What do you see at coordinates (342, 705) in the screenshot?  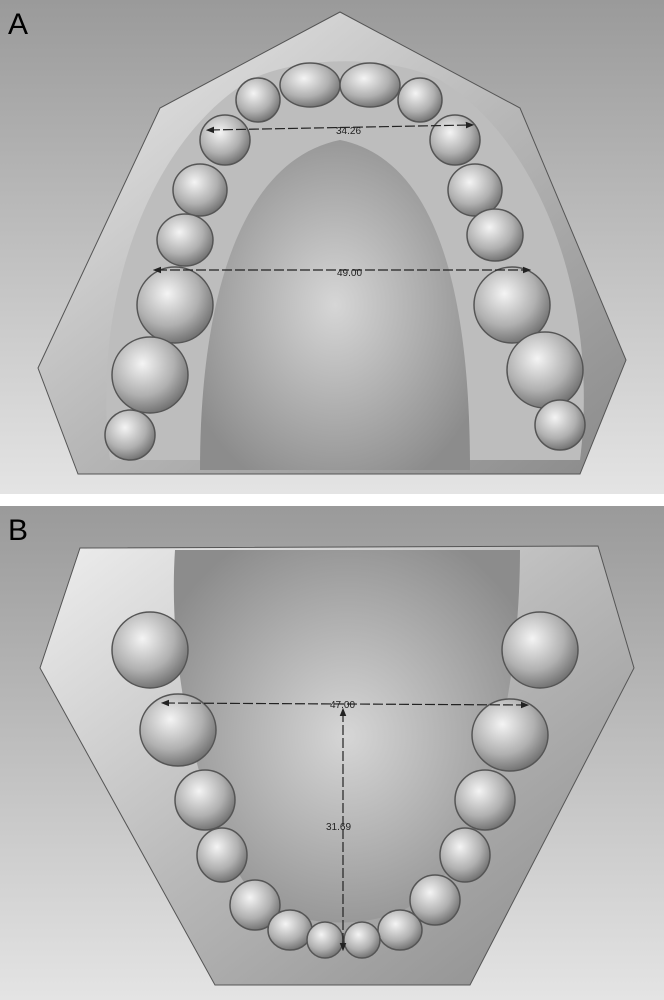 I see `measurement: 47.00` at bounding box center [342, 705].